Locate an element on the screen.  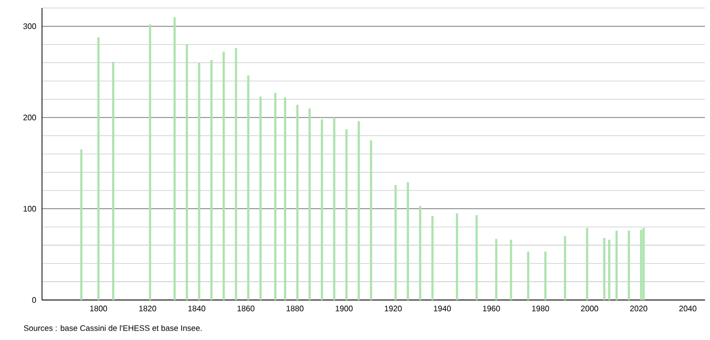
x-tick-label: 1800 is located at coordinates (99, 309).